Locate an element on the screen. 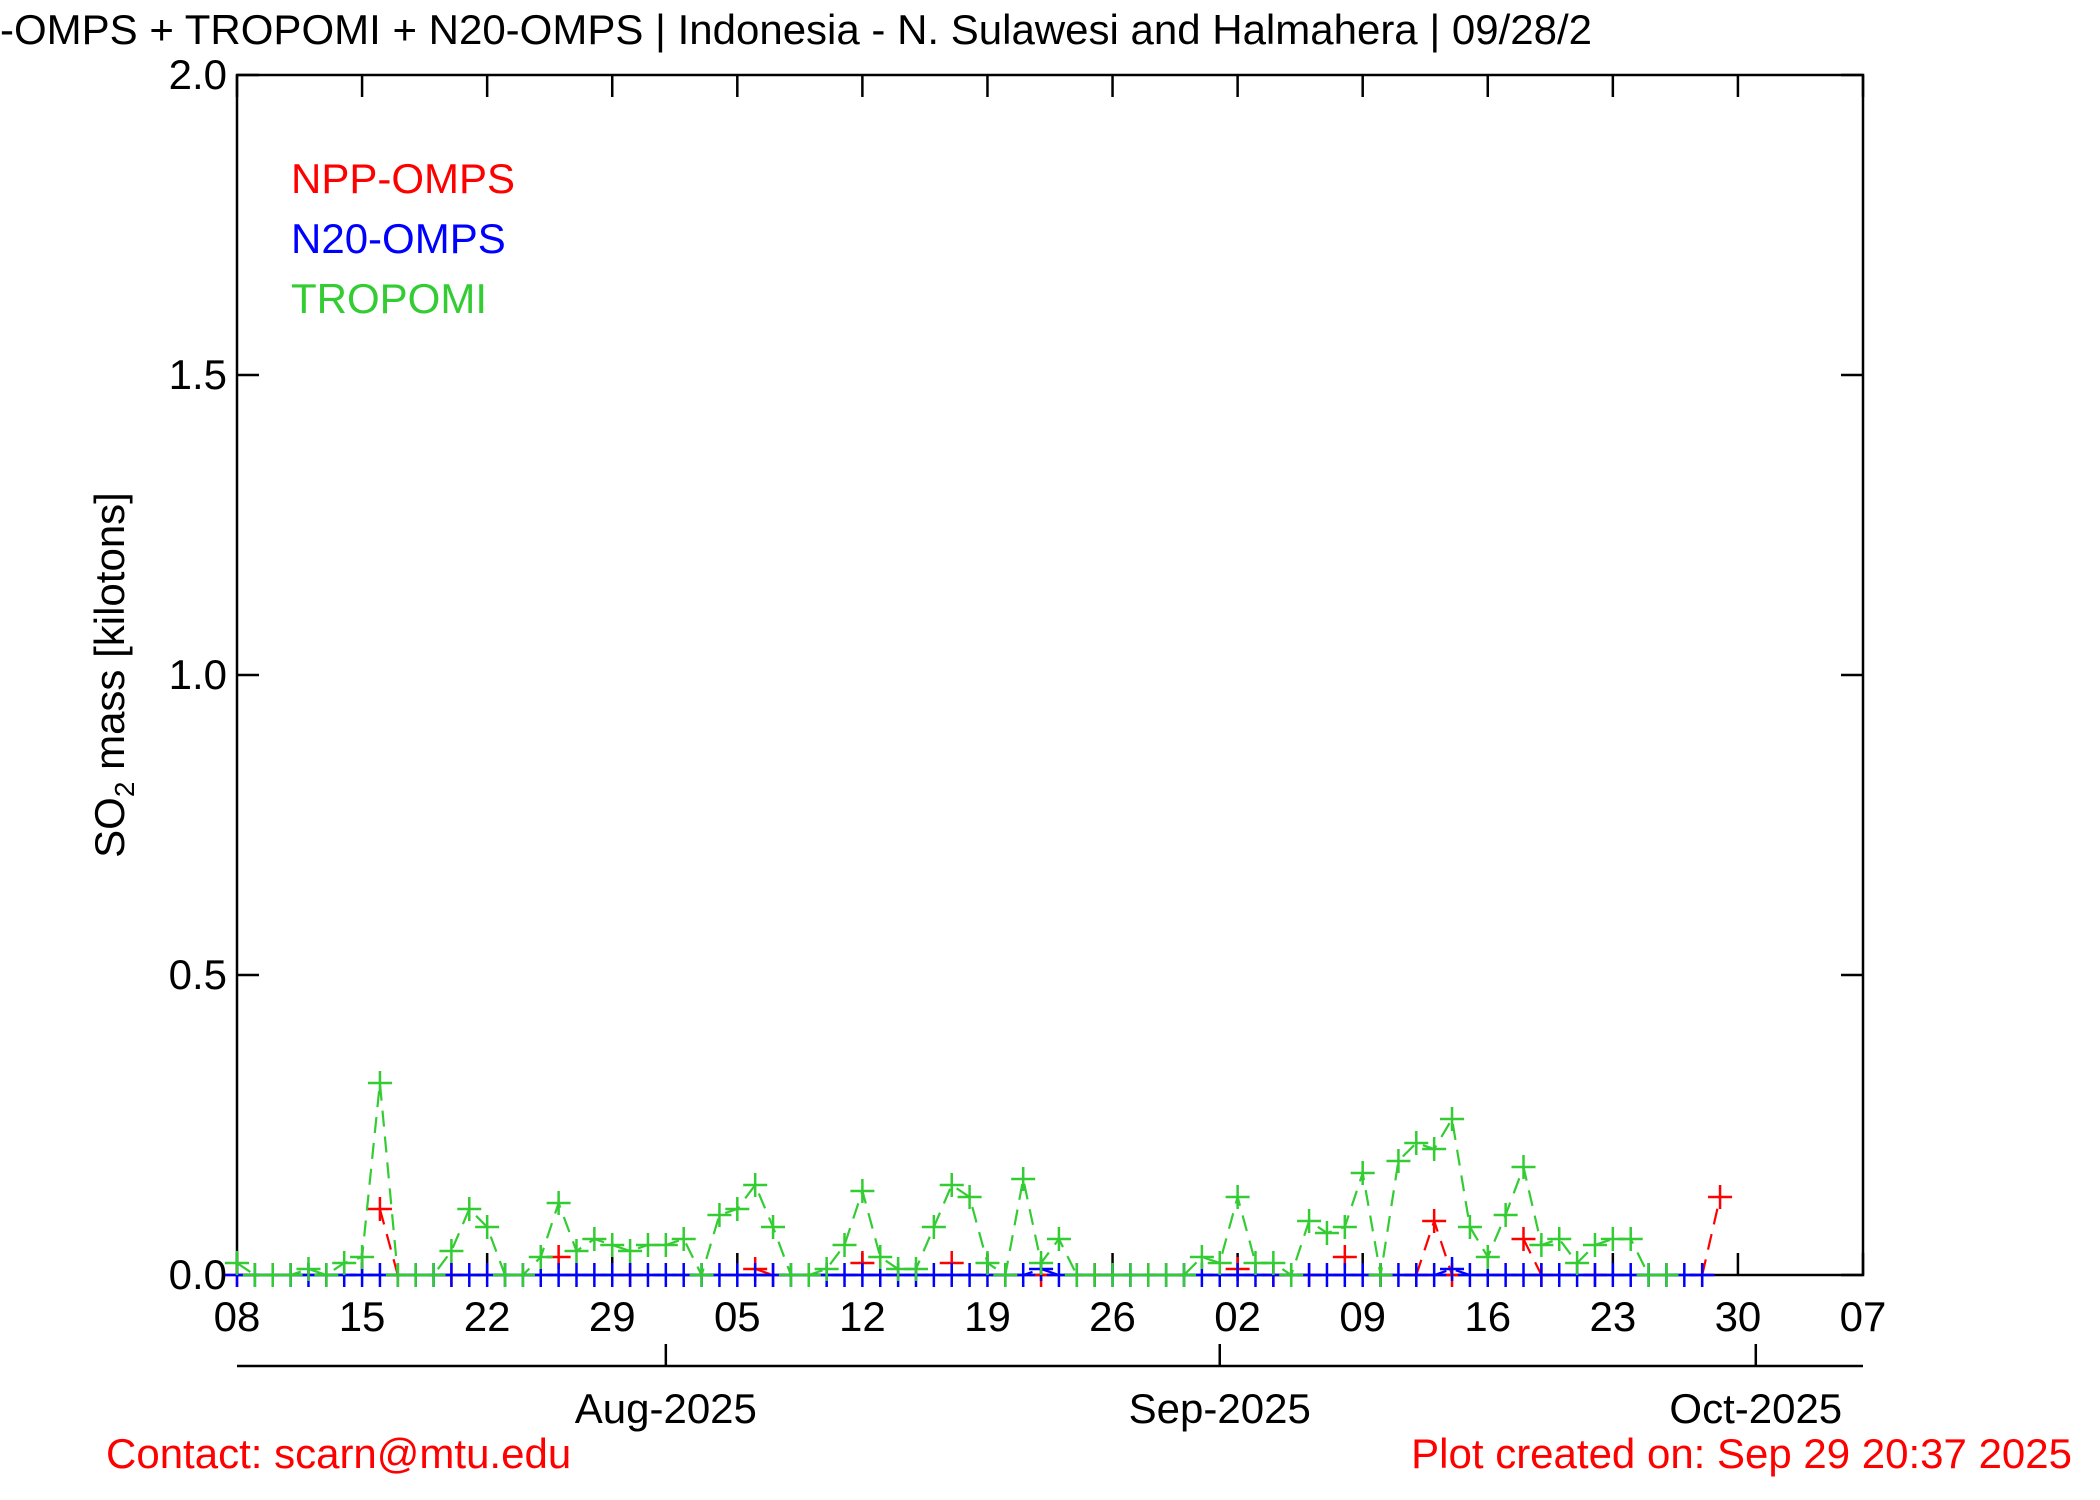  month-label: Sep-2025 is located at coordinates (1220, 1408).